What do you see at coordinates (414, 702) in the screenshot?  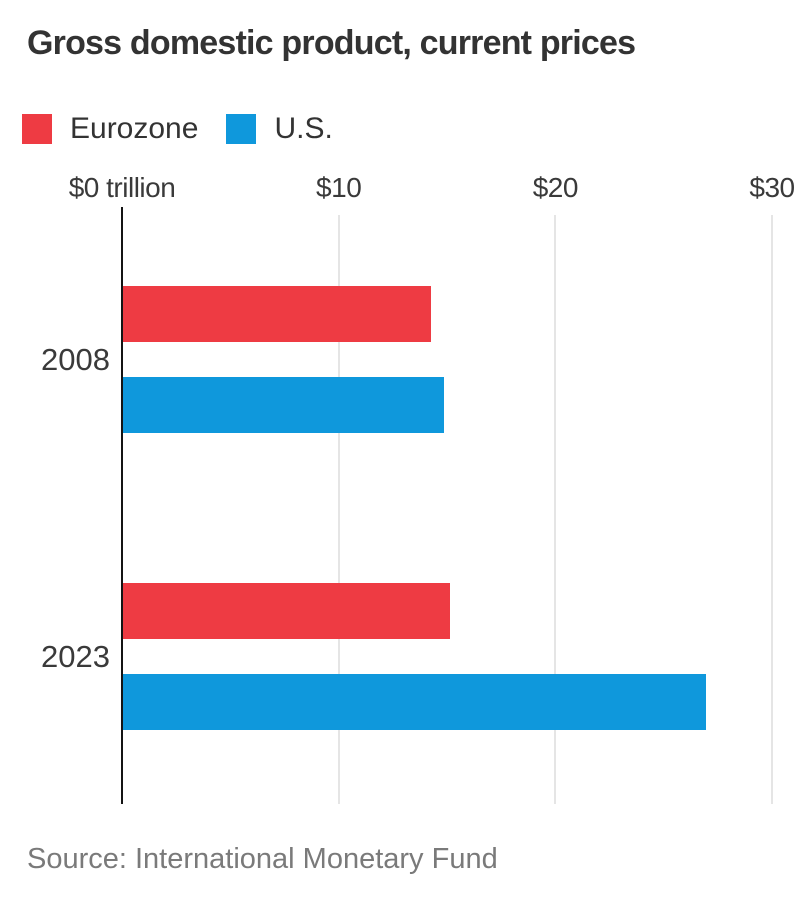 I see `bar-2023-us` at bounding box center [414, 702].